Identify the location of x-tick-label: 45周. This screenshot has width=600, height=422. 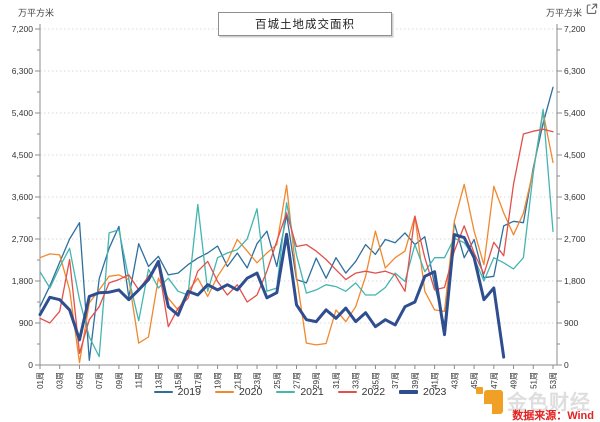
(474, 380).